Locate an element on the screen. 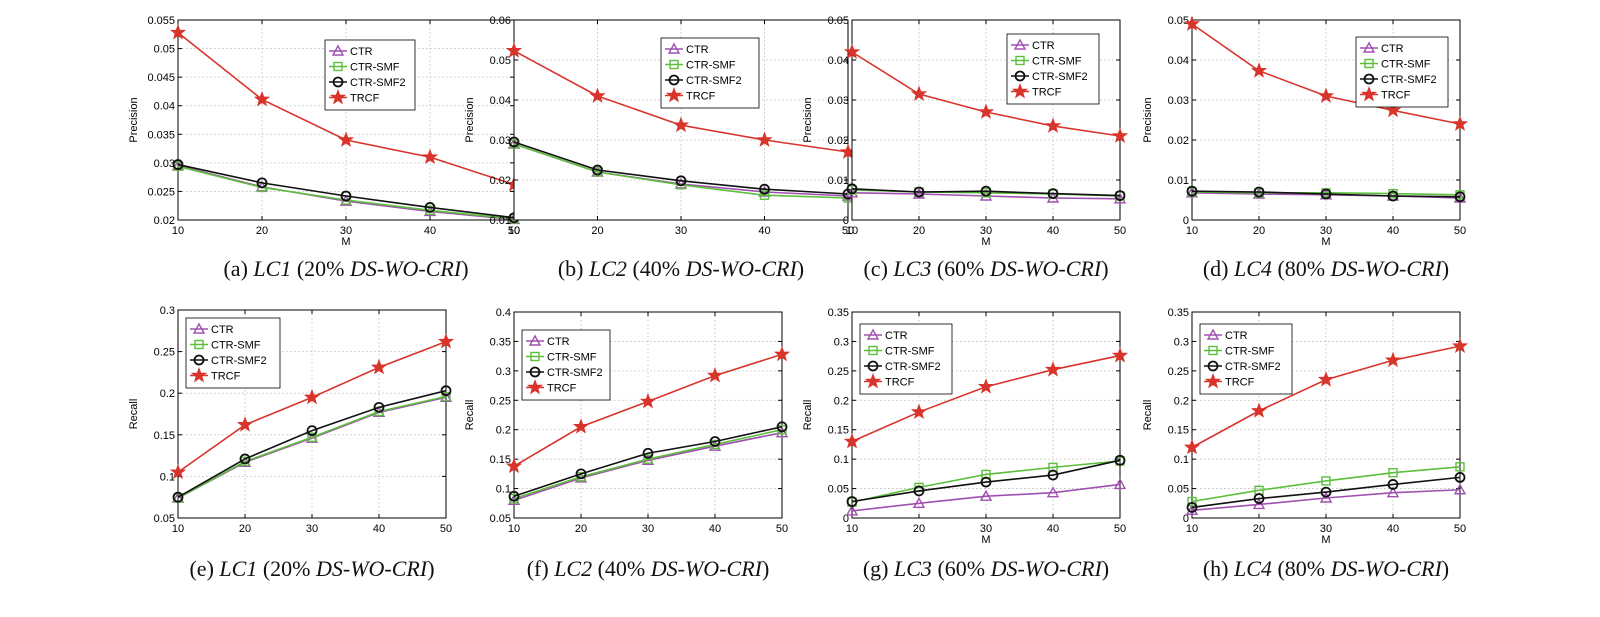 This screenshot has width=1600, height=617. series-ctr is located at coordinates (1326, 499).